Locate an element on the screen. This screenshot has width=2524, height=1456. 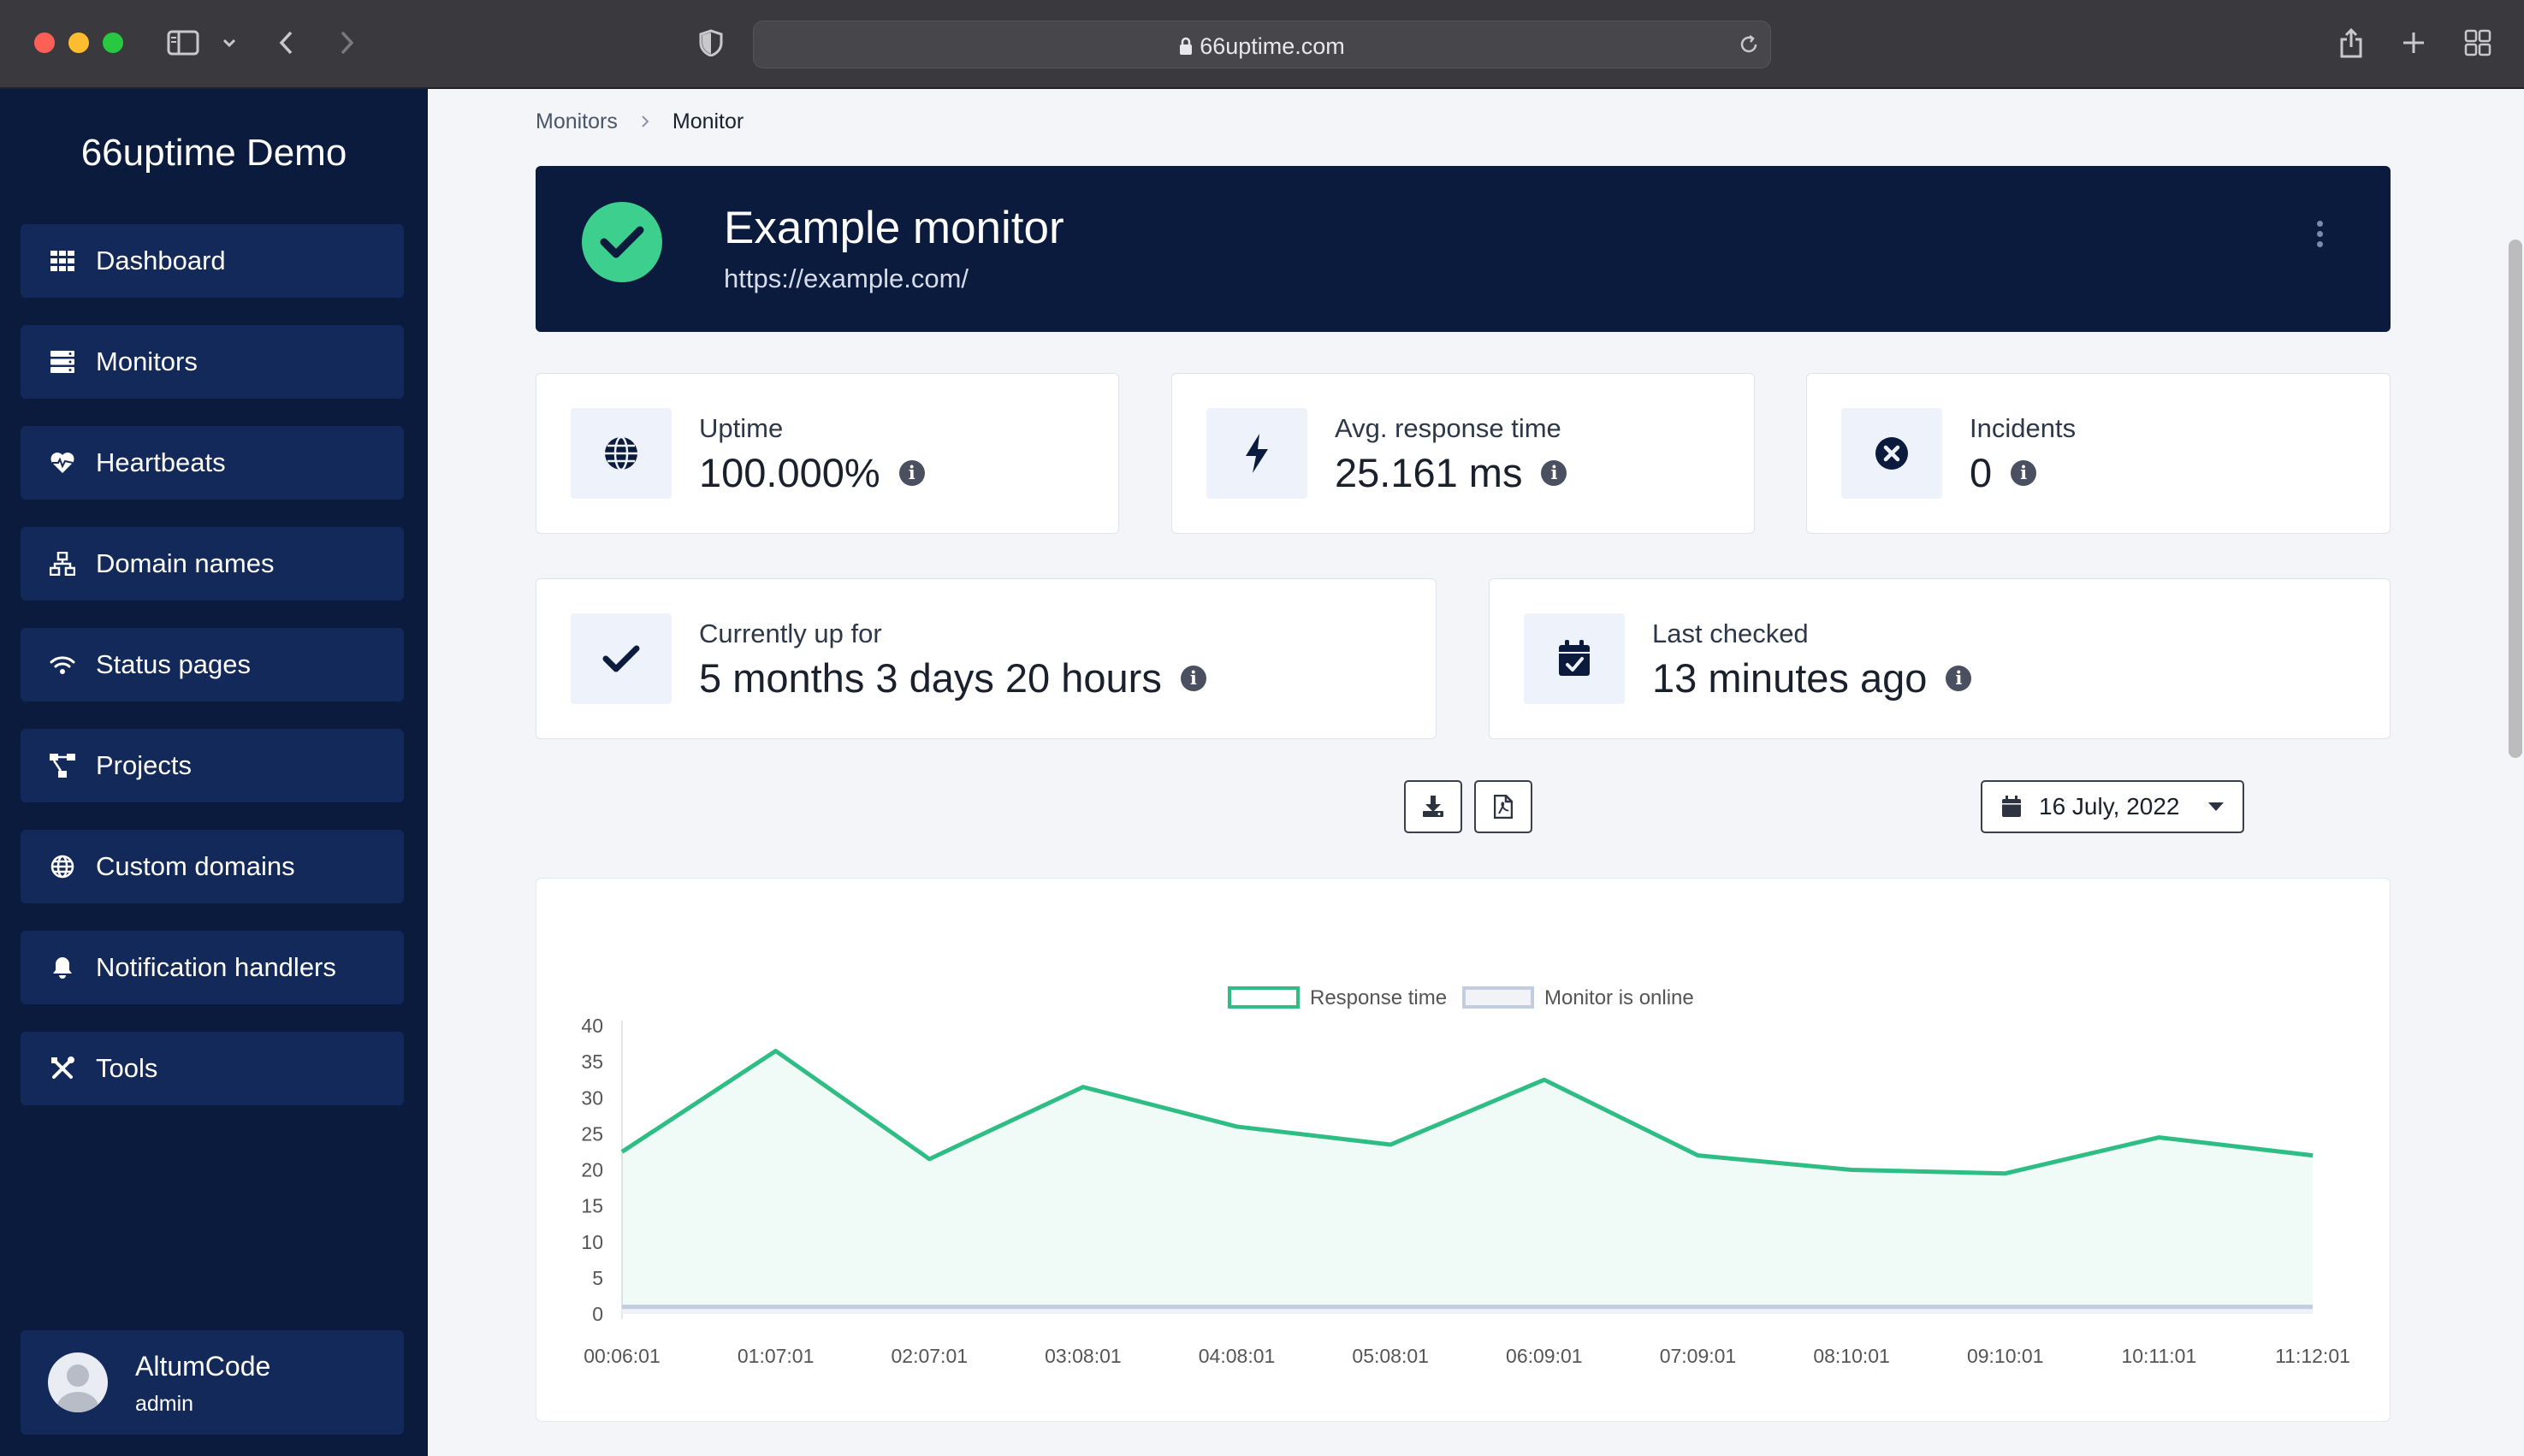
legend-swatch-monitor-online is located at coordinates (1498, 997).